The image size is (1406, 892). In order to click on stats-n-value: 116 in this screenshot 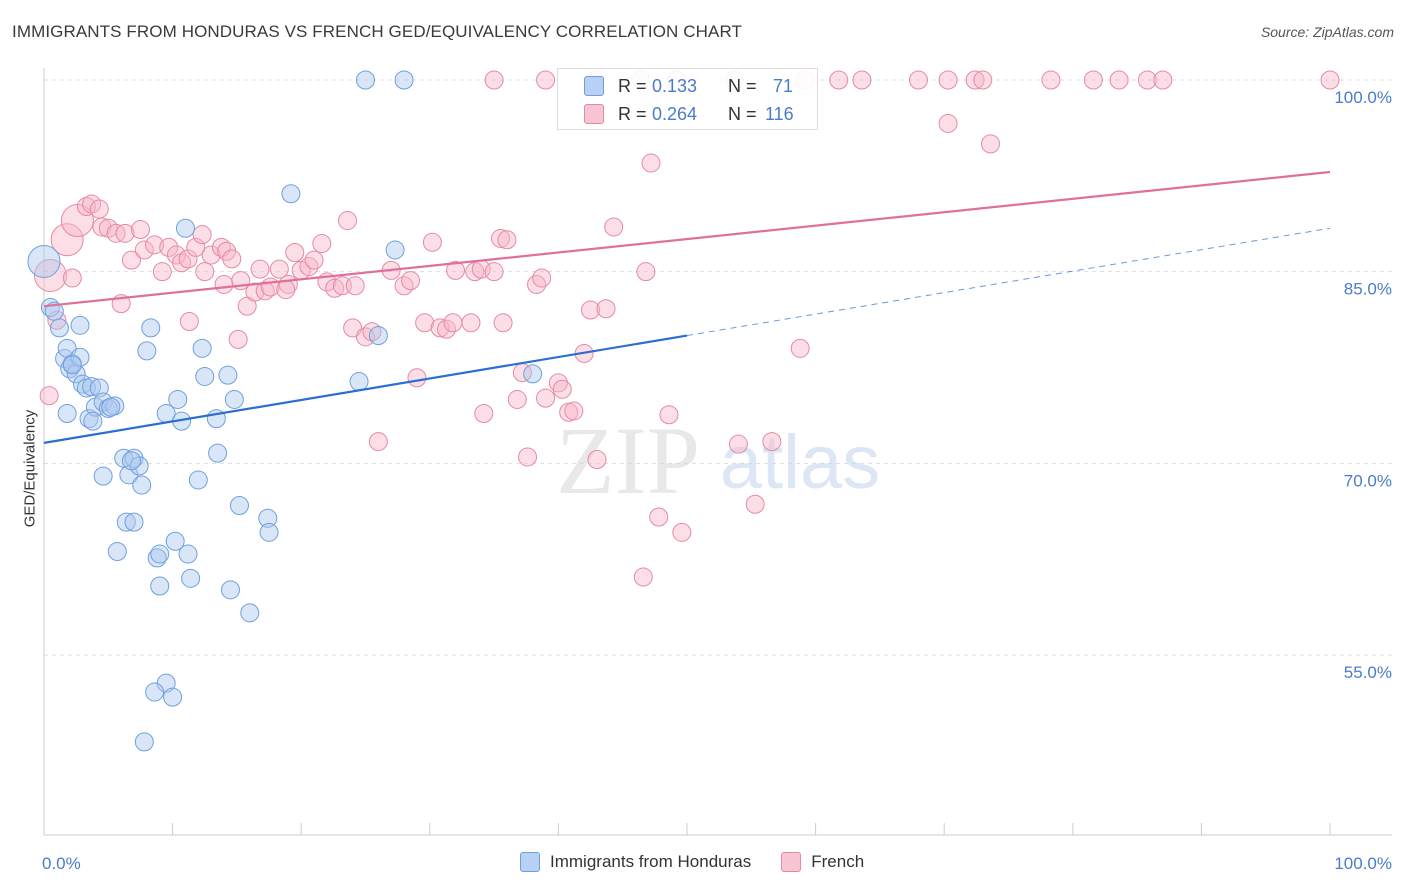, I will do `click(779, 113)`.